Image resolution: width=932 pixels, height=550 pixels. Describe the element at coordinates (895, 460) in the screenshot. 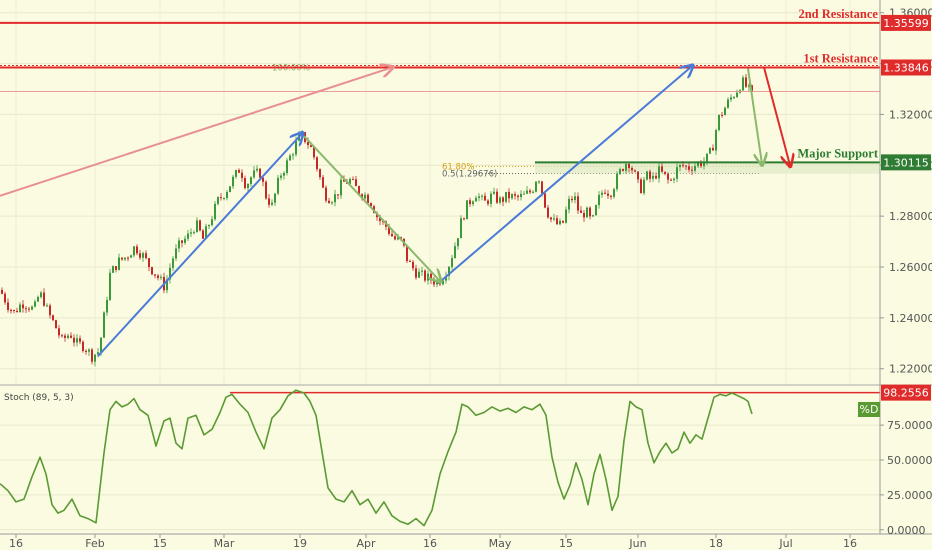

I see `indicator-axis: 75.0000 50.0000 25.0000 0.0000 98.2556 %D` at that location.